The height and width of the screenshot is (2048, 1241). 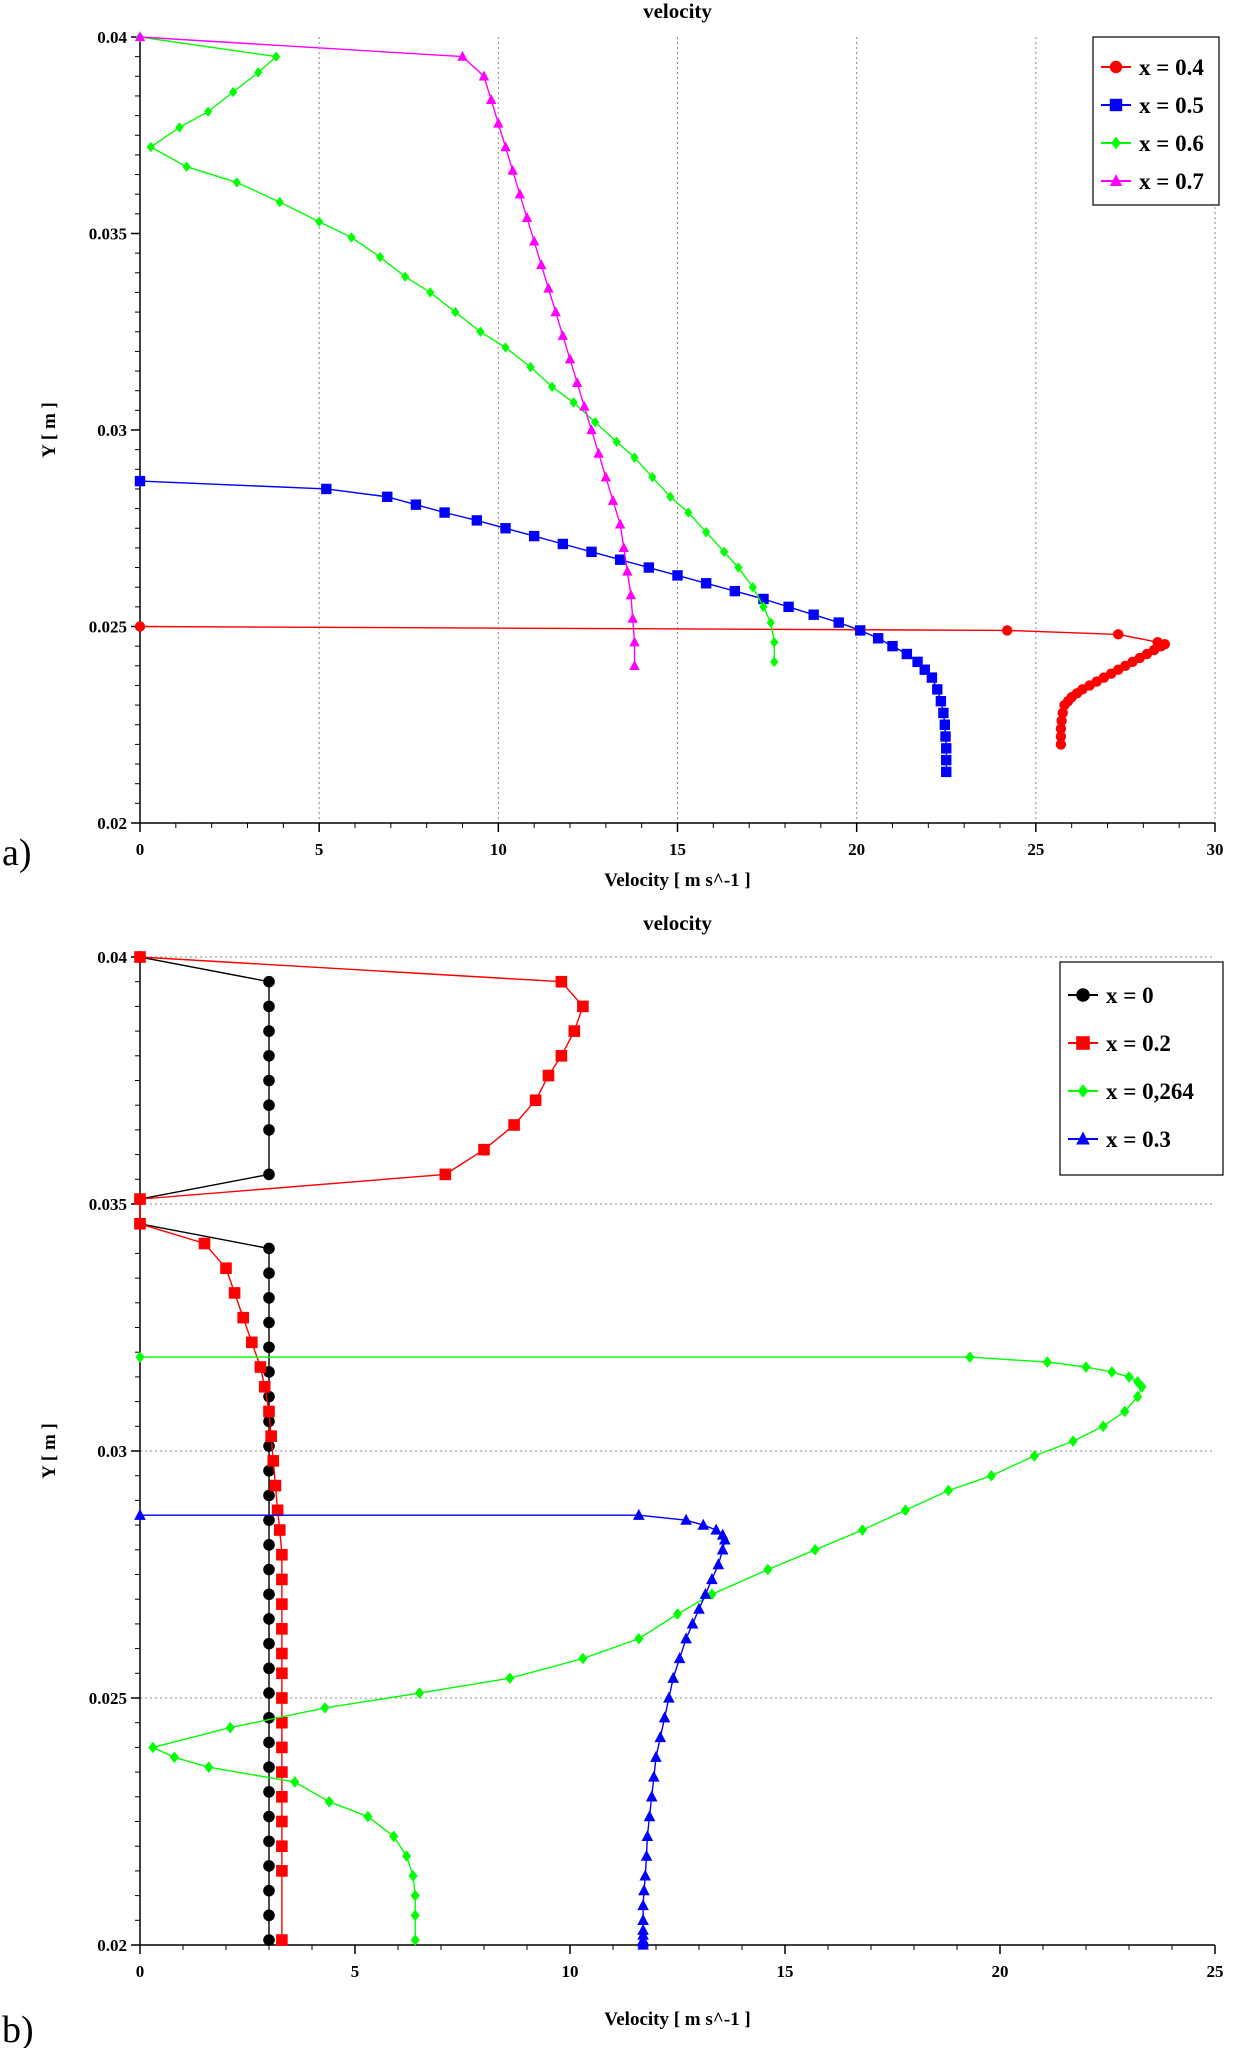 What do you see at coordinates (108, 1698) in the screenshot?
I see `y-tick-label: 0.025` at bounding box center [108, 1698].